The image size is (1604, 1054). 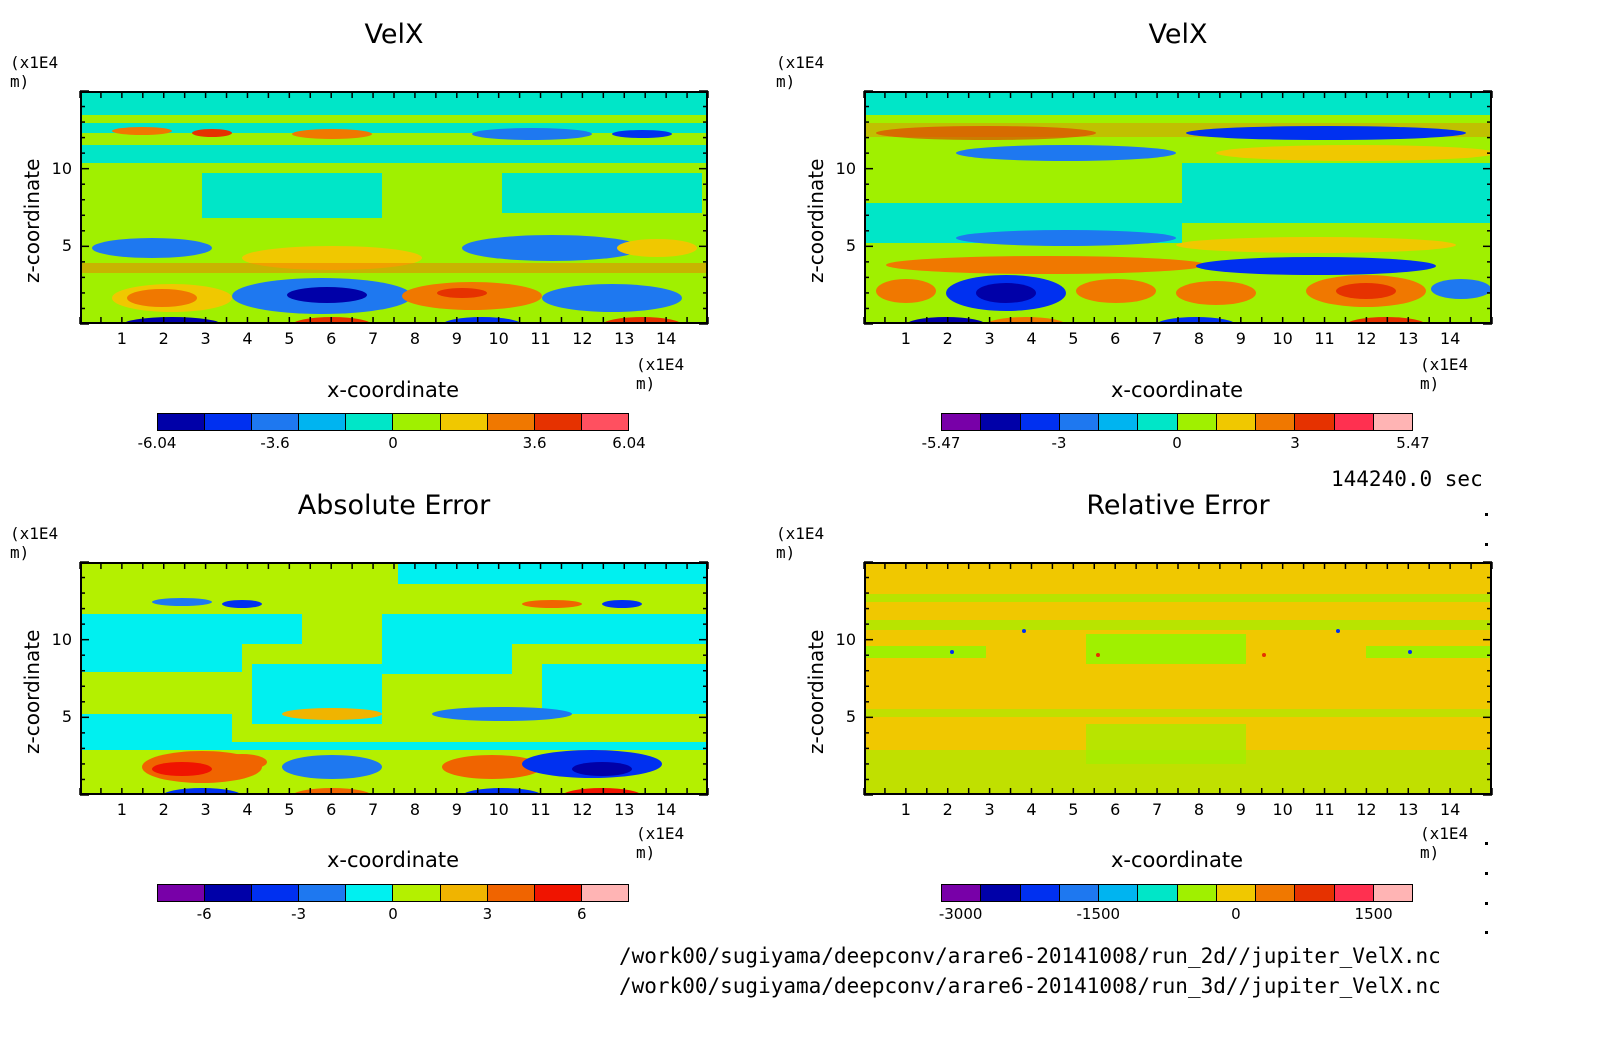 I want to click on colorbar-label: -3, so click(x=299, y=914).